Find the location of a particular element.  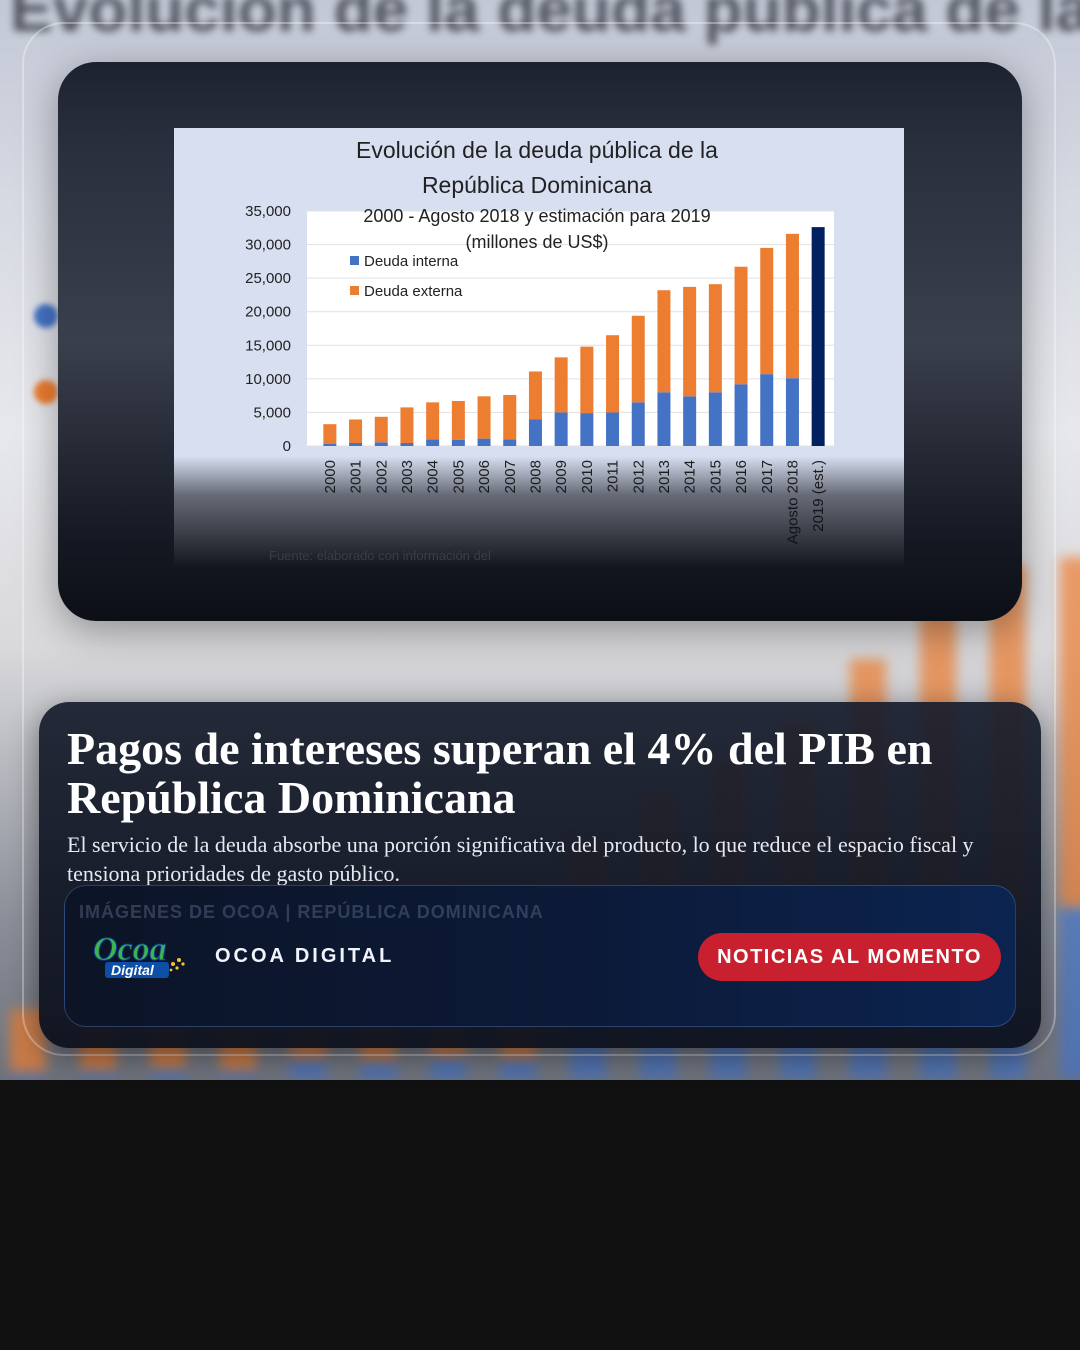

chart-title-line: República Dominicana is located at coordinates (537, 185).